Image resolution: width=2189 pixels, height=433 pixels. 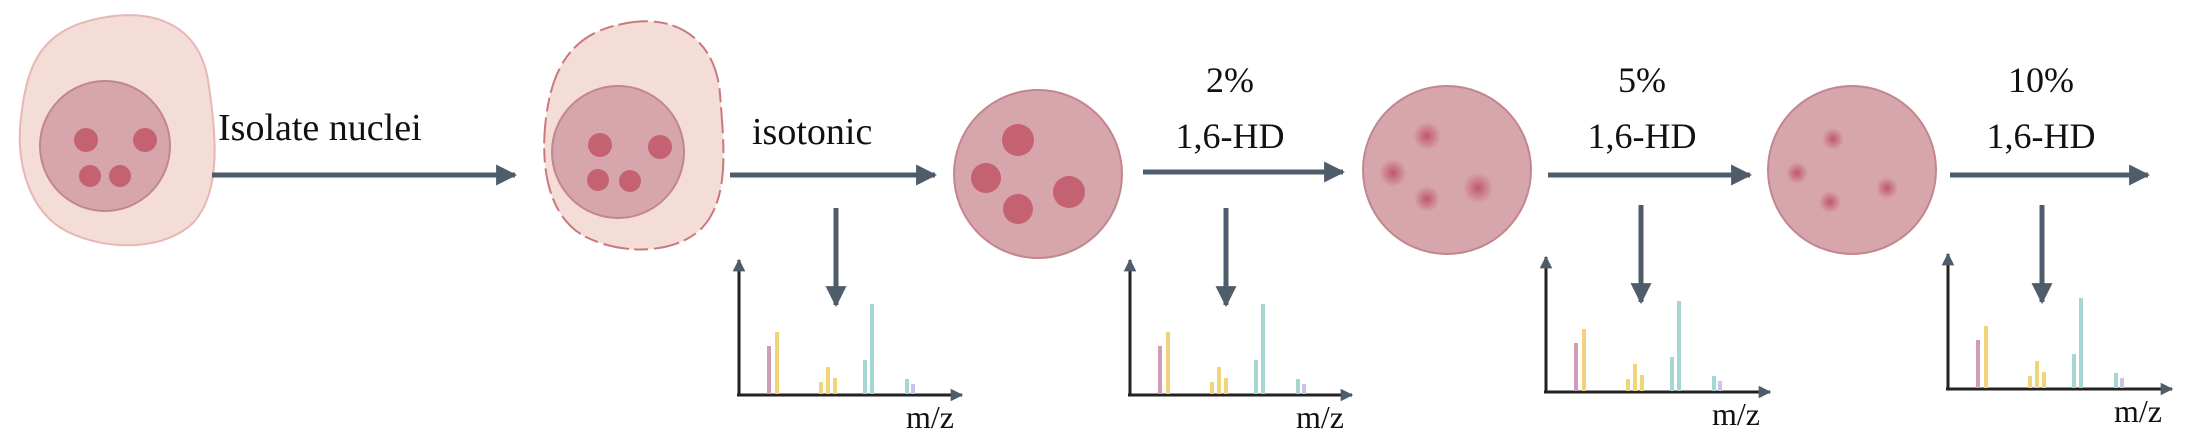 What do you see at coordinates (1230, 136) in the screenshot?
I see `label-2pct-hd: 1,6-HD` at bounding box center [1230, 136].